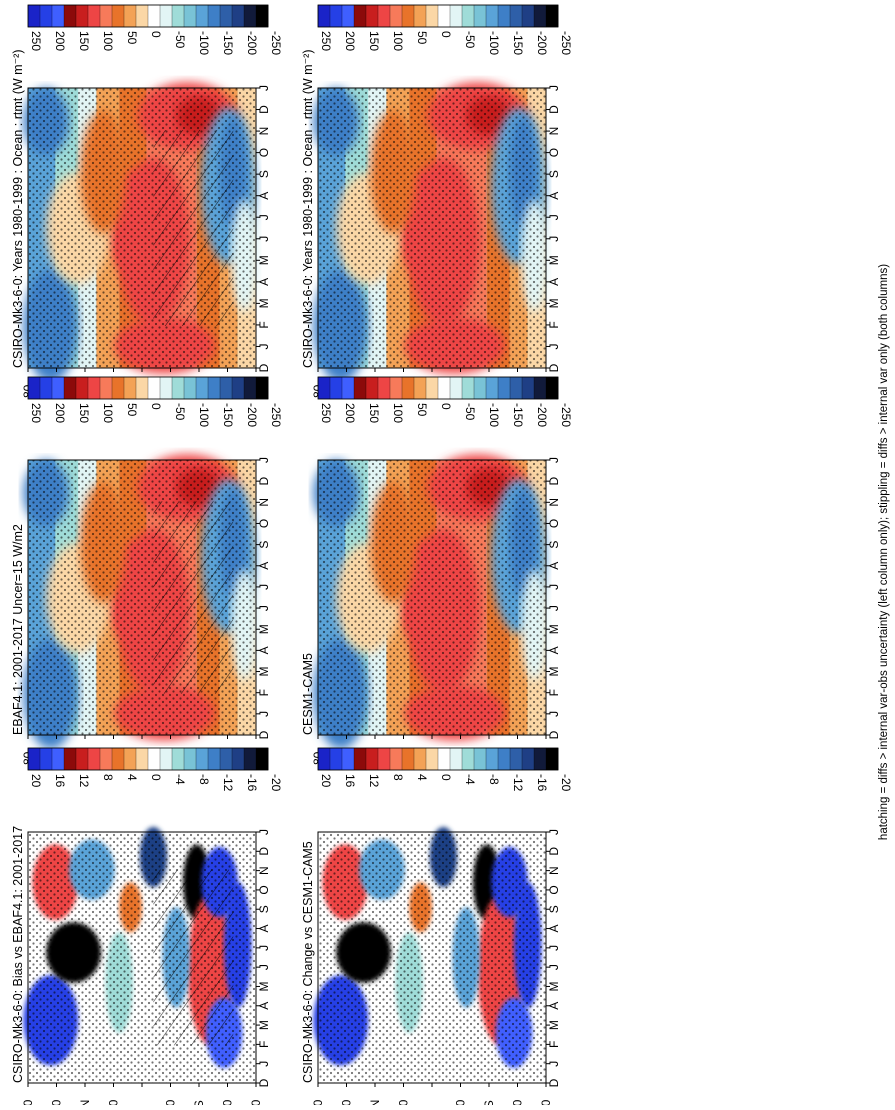 This screenshot has height=1110, width=895. What do you see at coordinates (432, 228) in the screenshot?
I see `stippling-overlay` at bounding box center [432, 228].